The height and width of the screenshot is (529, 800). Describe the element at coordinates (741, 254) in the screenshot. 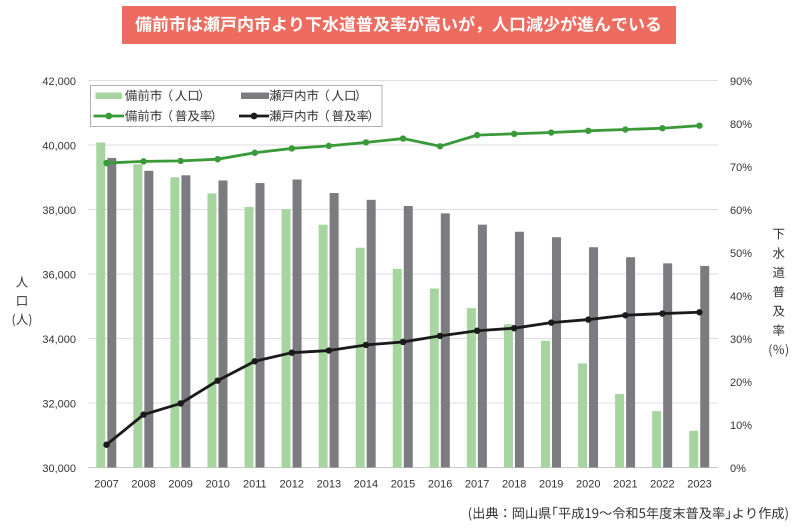

I see `svg-text: 50%` at that location.